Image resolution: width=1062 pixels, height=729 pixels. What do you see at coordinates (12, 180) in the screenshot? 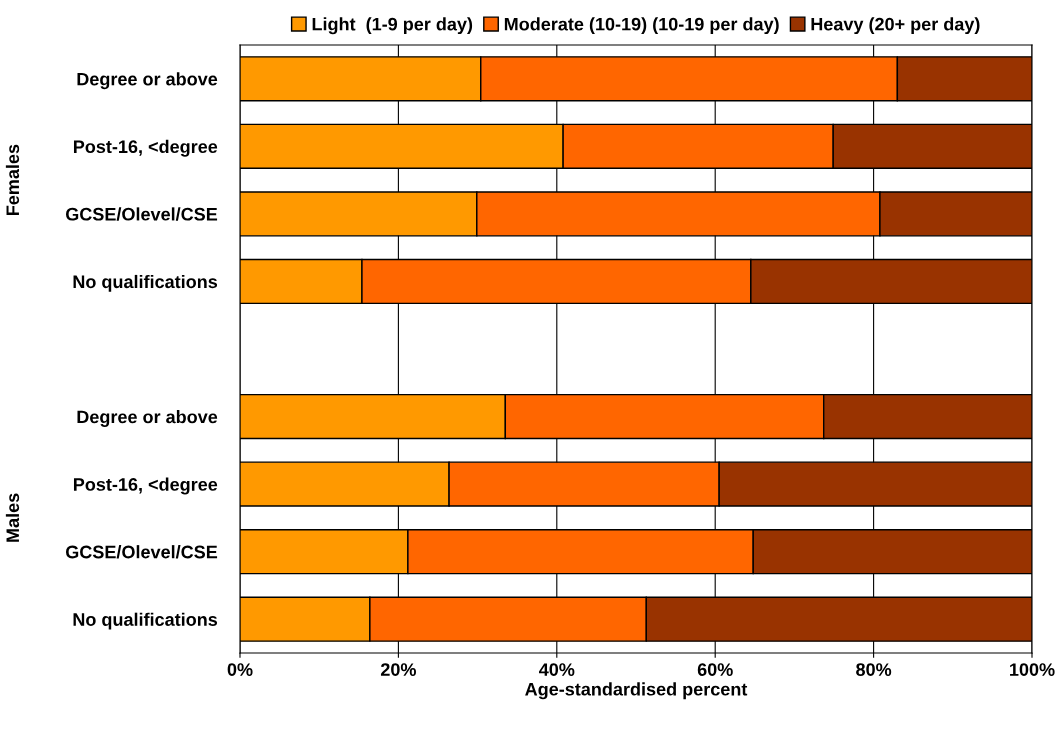
I see `text: Females` at bounding box center [12, 180].